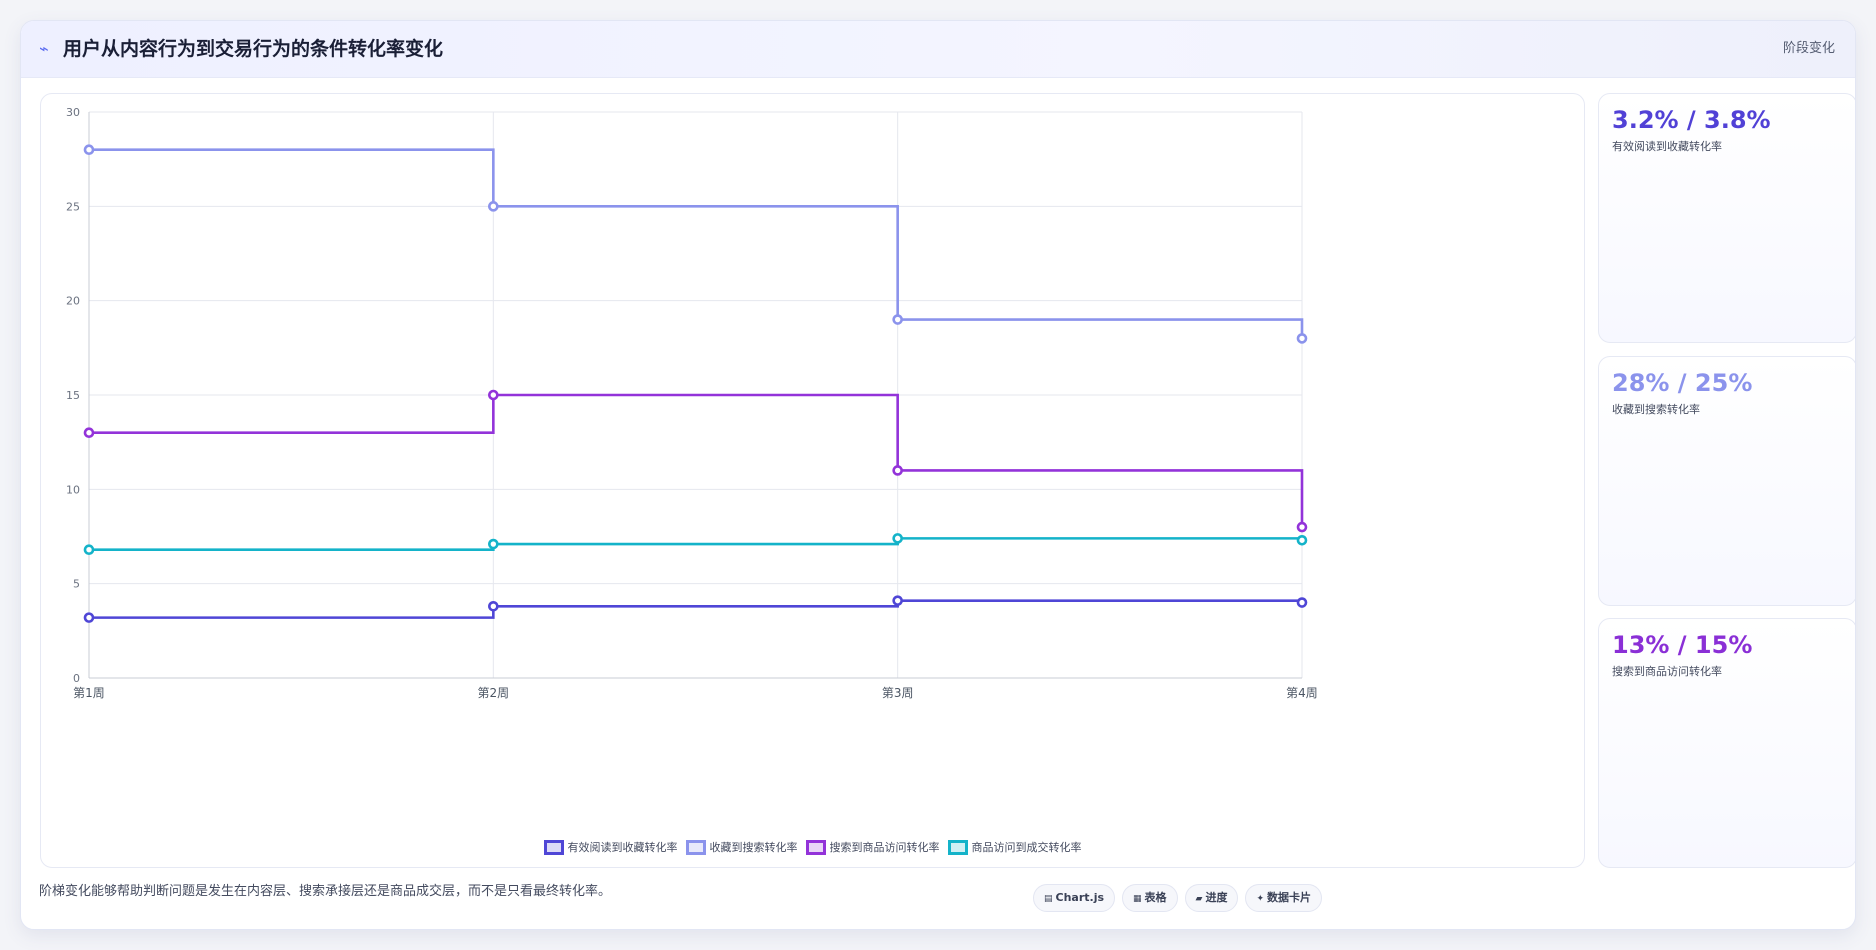 The image size is (1876, 950). I want to click on card-header: ⌁ 用户从内容行为到交易行为的条件转化率变化 阶段变化, so click(938, 49).